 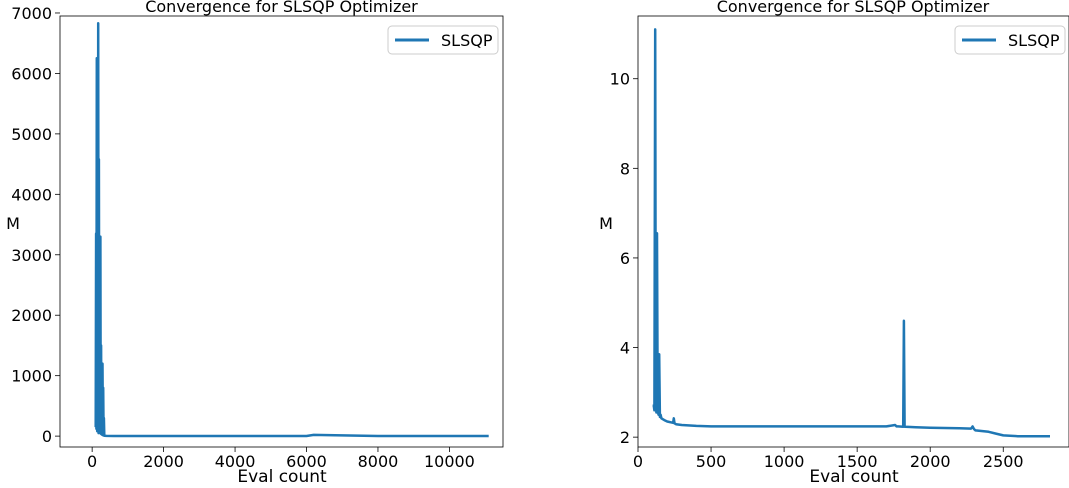 What do you see at coordinates (306, 461) in the screenshot?
I see `chart-1-x-tick-label: 6000` at bounding box center [306, 461].